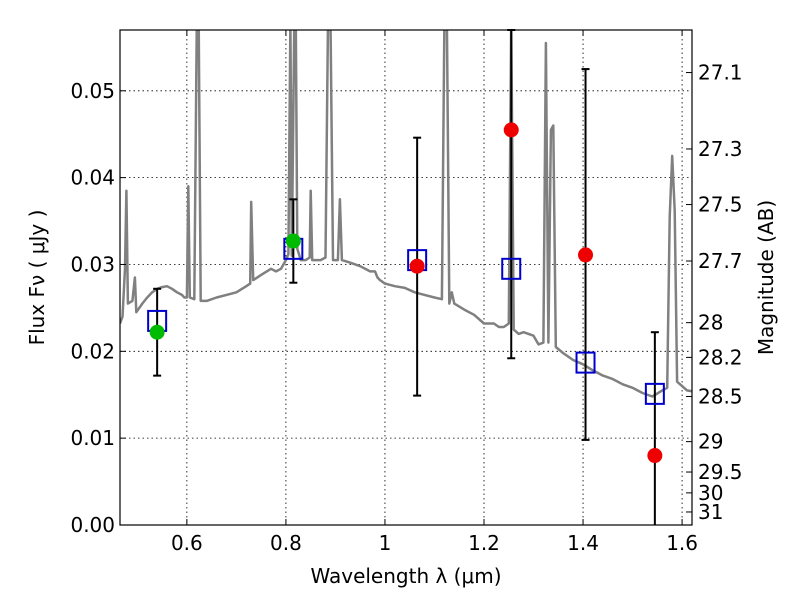 This screenshot has height=600, width=800. What do you see at coordinates (286, 543) in the screenshot?
I see `x-tick-label: 0.8` at bounding box center [286, 543].